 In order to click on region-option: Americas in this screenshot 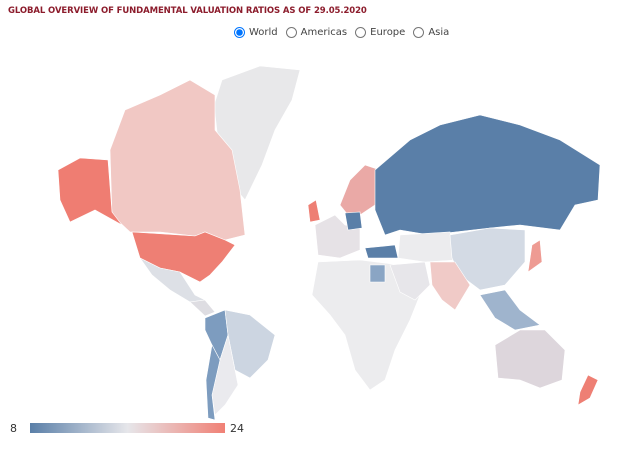, I will do `click(316, 32)`.